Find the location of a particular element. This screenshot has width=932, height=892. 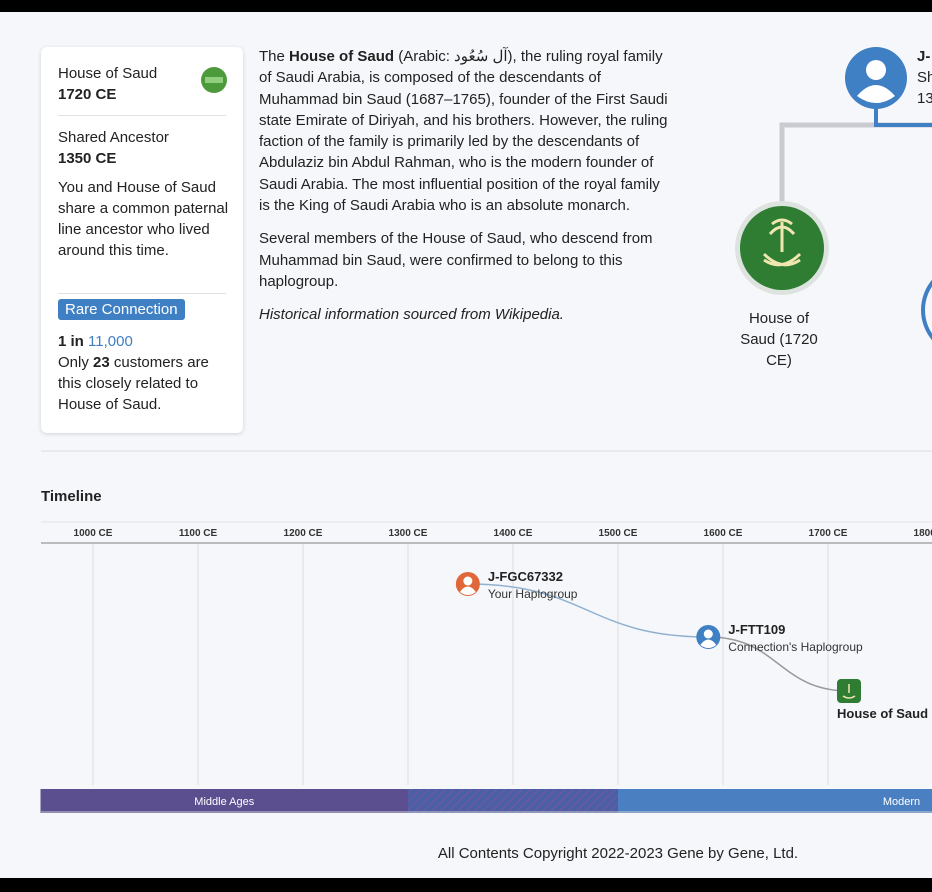

timeline-title: Timeline is located at coordinates (71, 496).